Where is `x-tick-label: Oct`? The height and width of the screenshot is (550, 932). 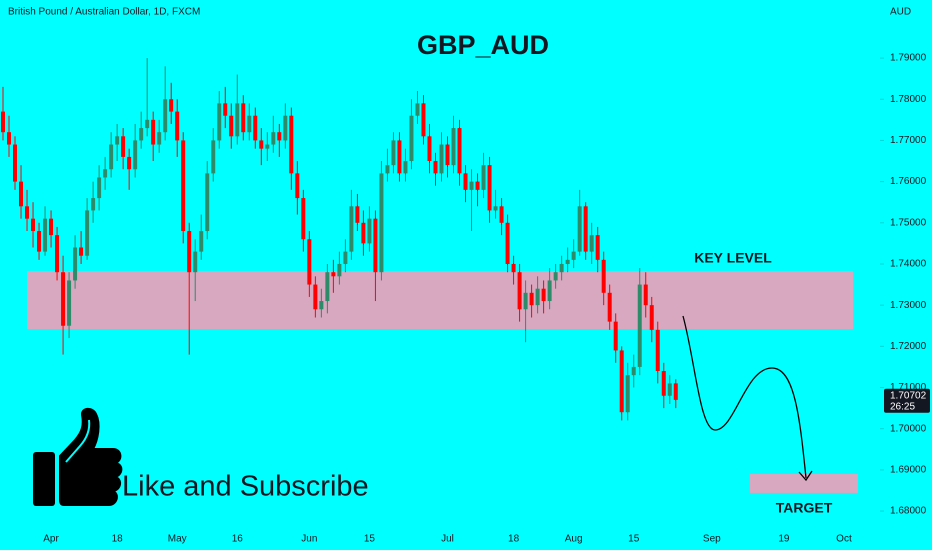 x-tick-label: Oct is located at coordinates (844, 539).